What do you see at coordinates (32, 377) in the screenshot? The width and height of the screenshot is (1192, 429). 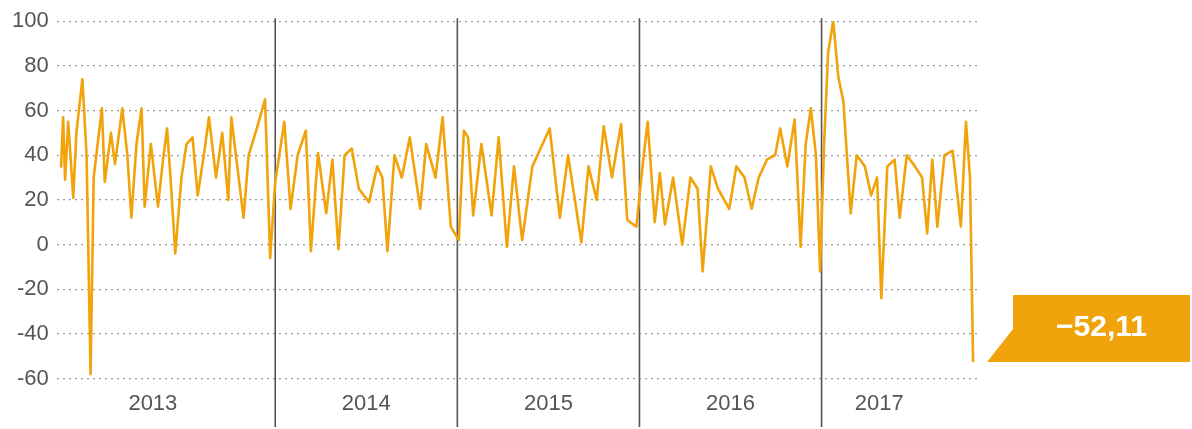 I see `y-tick-label: -60` at bounding box center [32, 377].